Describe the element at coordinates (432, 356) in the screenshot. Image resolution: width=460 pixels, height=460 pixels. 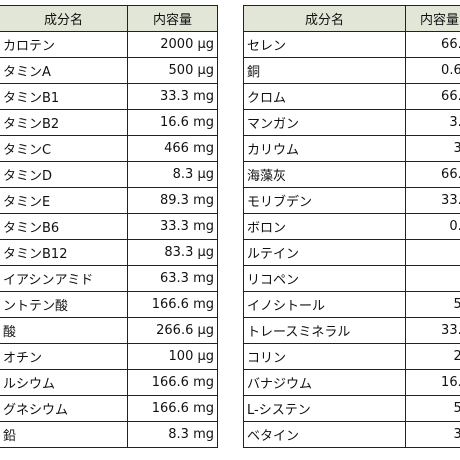
I see `amount-cell: 20` at that location.